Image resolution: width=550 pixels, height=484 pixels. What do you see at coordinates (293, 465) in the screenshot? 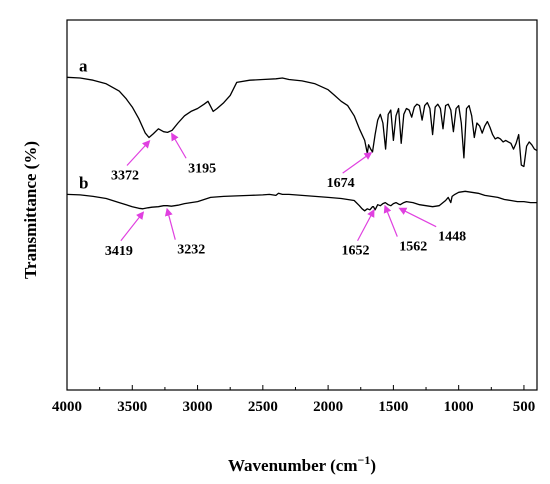
I see `x-axis-title-main: Wavenumber (cm` at bounding box center [293, 465].